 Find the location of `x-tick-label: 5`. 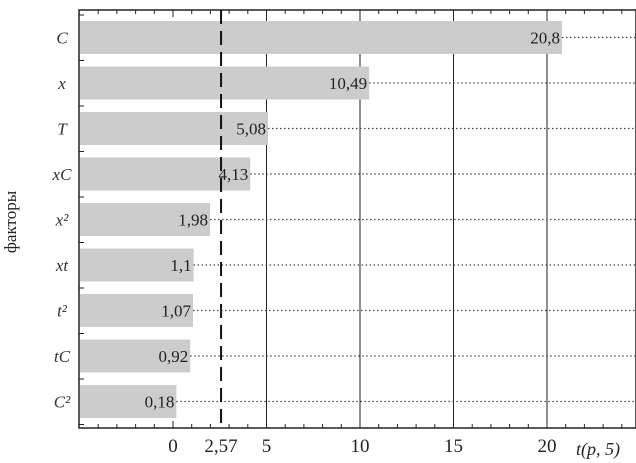

x-tick-label: 5 is located at coordinates (267, 446).